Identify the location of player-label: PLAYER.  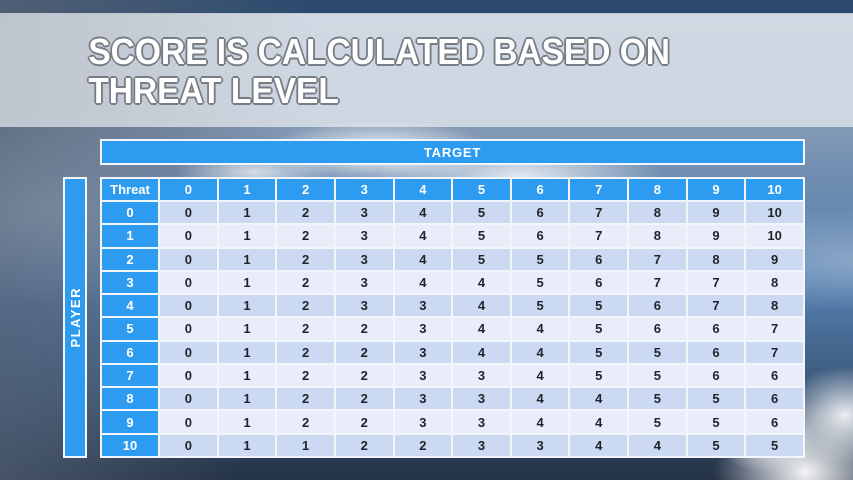
(75, 317).